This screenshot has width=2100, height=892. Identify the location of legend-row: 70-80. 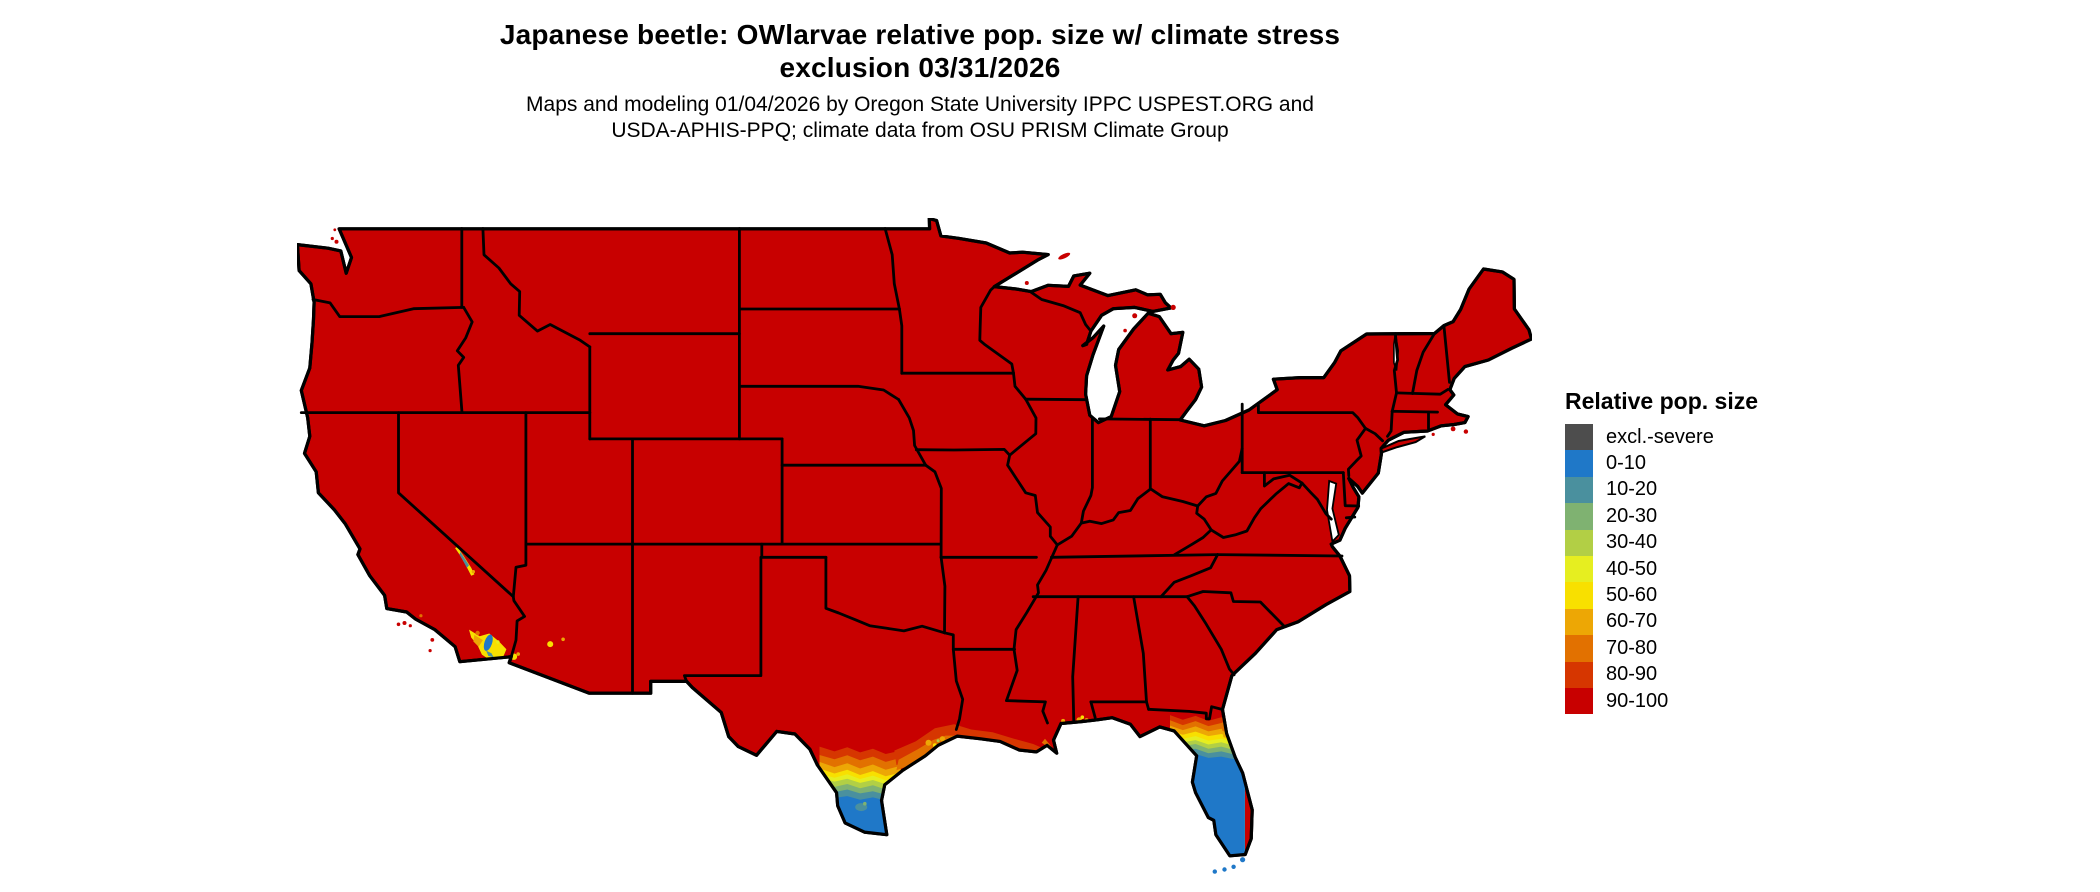
(1661, 648).